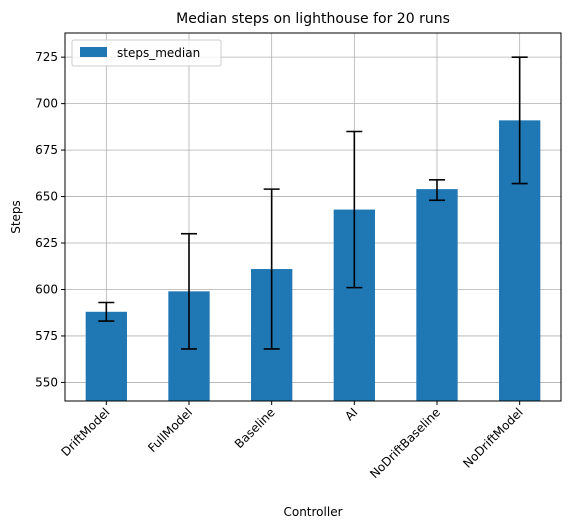 The width and height of the screenshot is (571, 527). I want to click on x-tick-label: DriftModel, so click(86, 432).